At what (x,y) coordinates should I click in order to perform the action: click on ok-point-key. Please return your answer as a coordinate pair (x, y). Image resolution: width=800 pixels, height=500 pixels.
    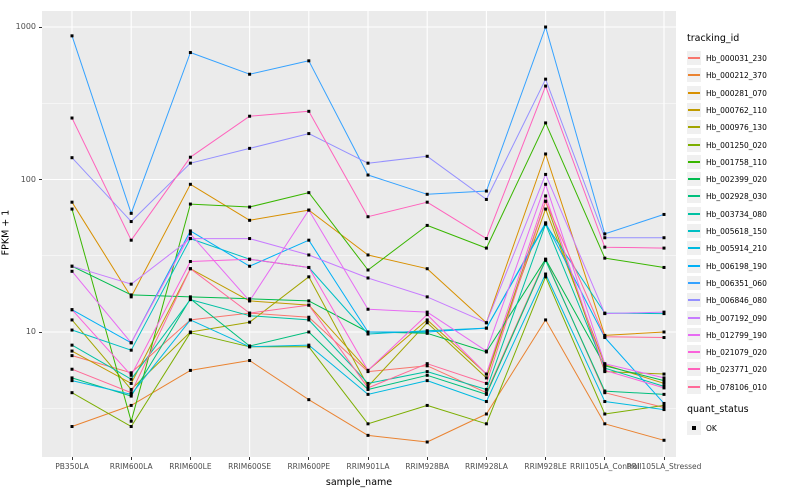
    Looking at the image, I should click on (694, 428).